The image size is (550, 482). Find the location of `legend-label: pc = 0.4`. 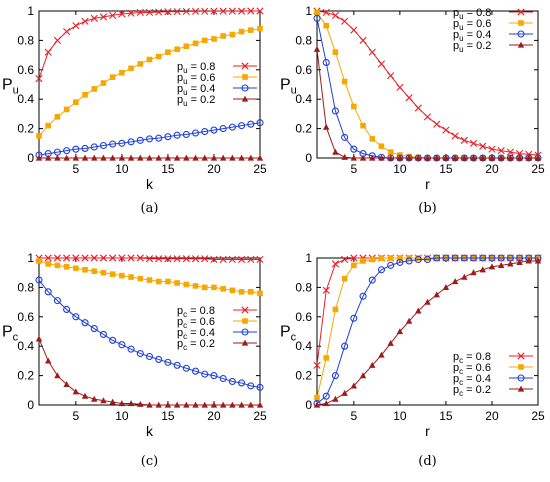

legend-label: pc = 0.4 is located at coordinates (196, 334).